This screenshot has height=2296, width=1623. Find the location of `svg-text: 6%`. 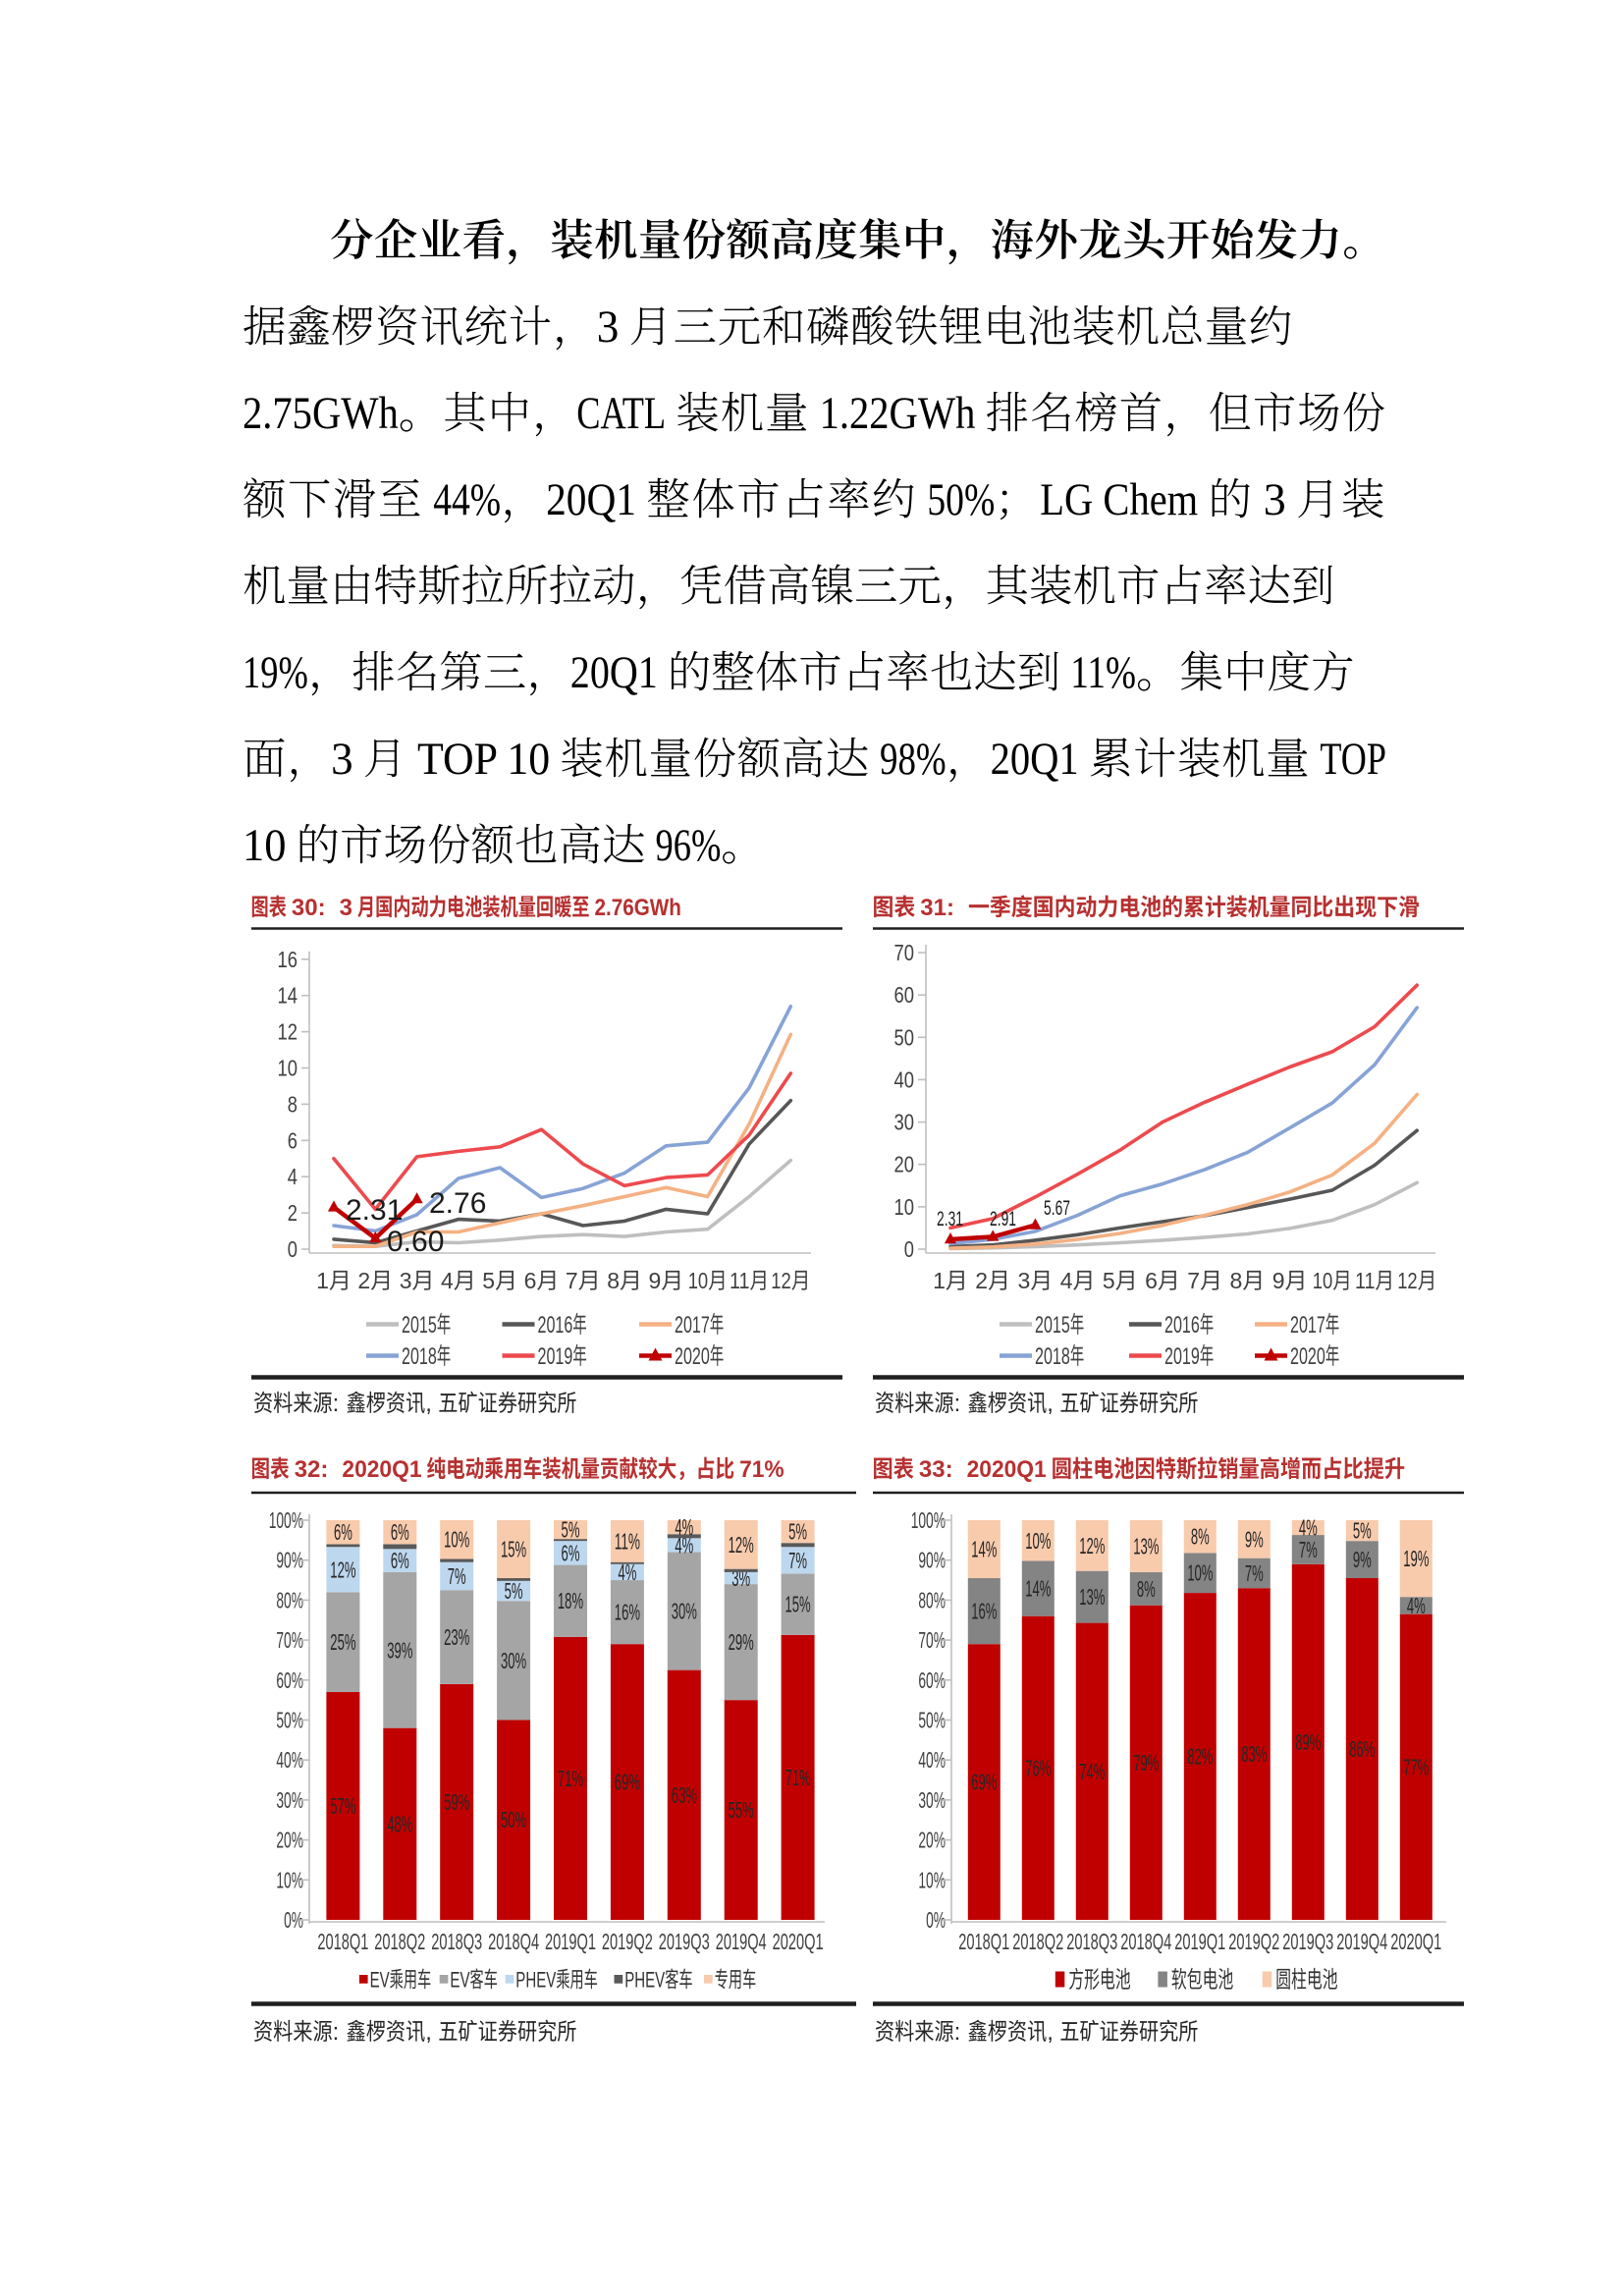

svg-text: 6% is located at coordinates (571, 1552).